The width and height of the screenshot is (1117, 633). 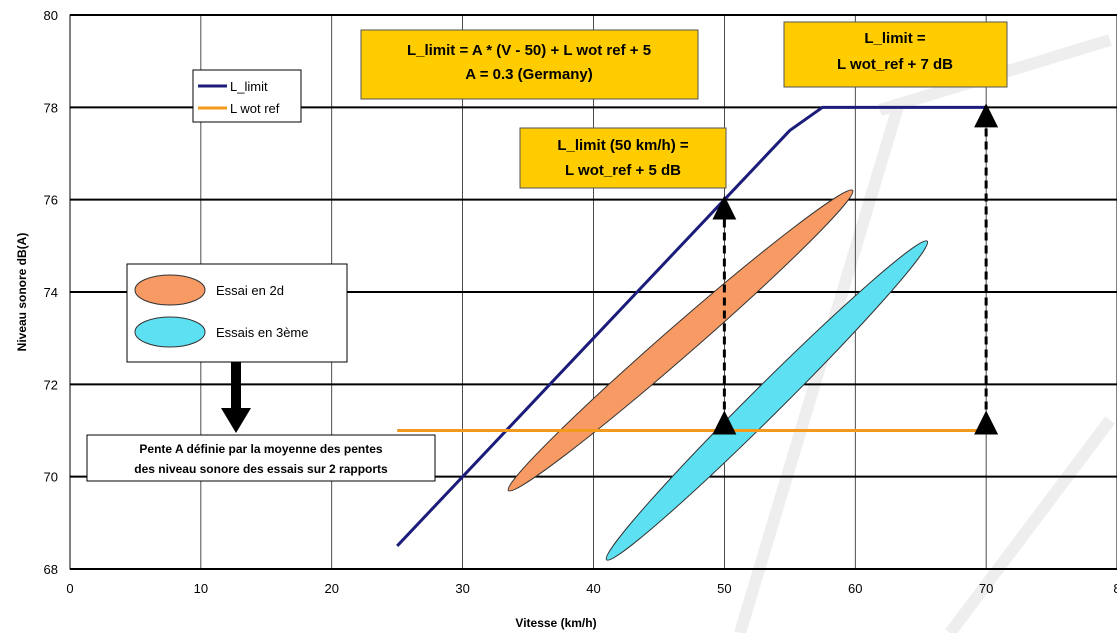 What do you see at coordinates (555, 623) in the screenshot?
I see `x-axis-label: Vitesse (km/h)` at bounding box center [555, 623].